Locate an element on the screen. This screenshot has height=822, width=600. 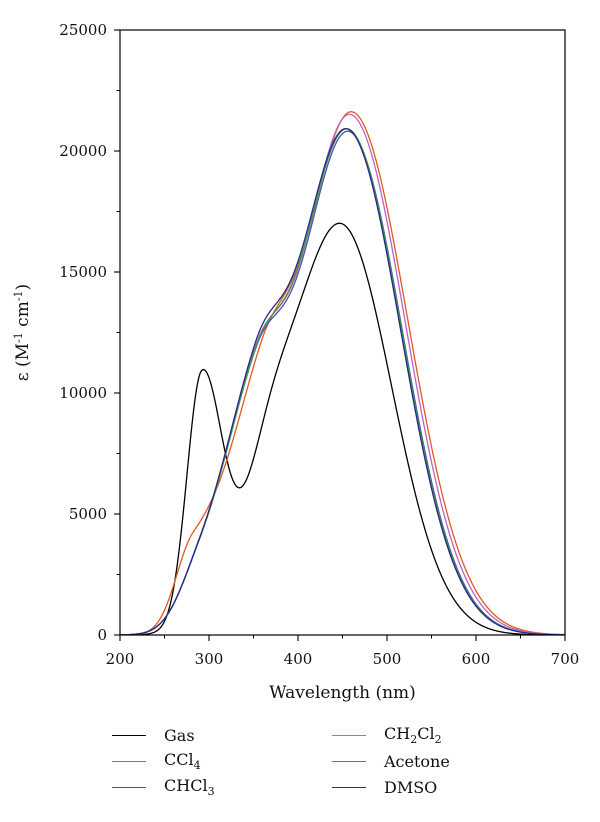
legend-item-acetone: Acetone is located at coordinates (391, 761).